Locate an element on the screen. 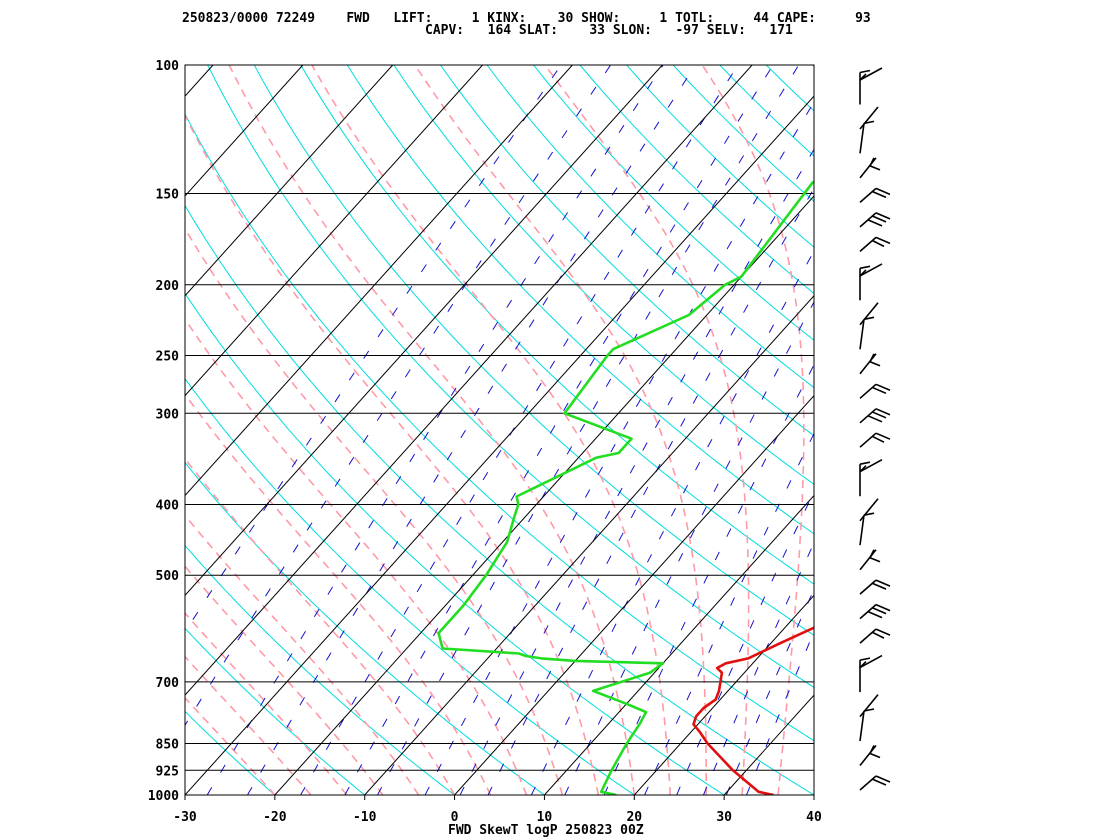 The height and width of the screenshot is (840, 1120). wind-barbs is located at coordinates (875, 429).